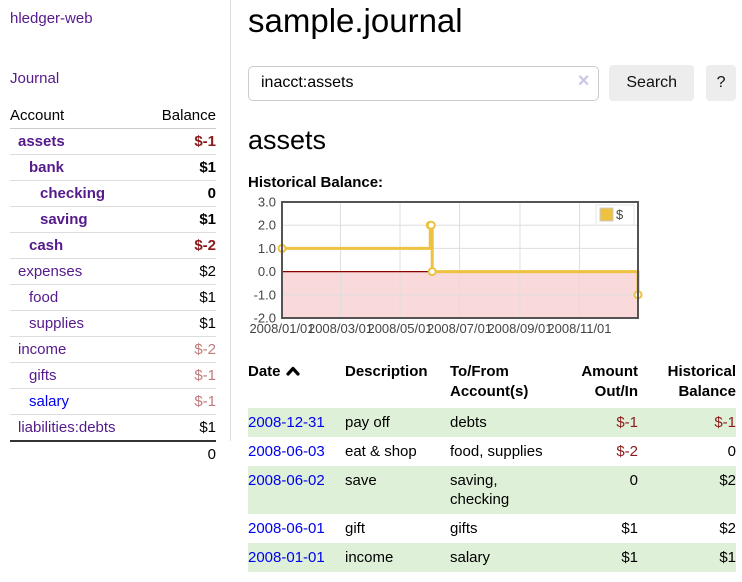  What do you see at coordinates (627, 452) in the screenshot?
I see `transaction-amount: $-2` at bounding box center [627, 452].